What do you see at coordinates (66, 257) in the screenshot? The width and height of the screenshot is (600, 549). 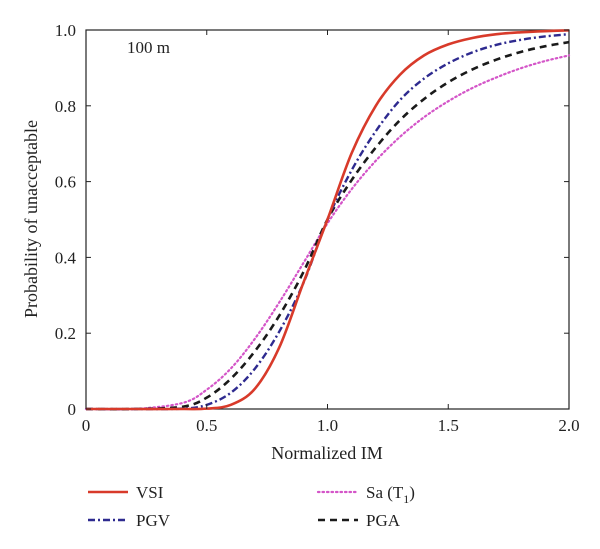 I see `y-tick-label: 0.4` at bounding box center [66, 257].